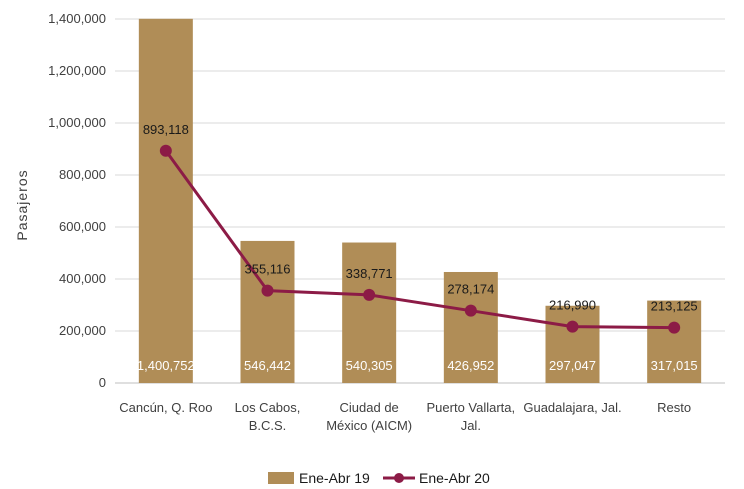 This screenshot has height=489, width=744. What do you see at coordinates (166, 129) in the screenshot?
I see `line-data-label: 893,118` at bounding box center [166, 129].